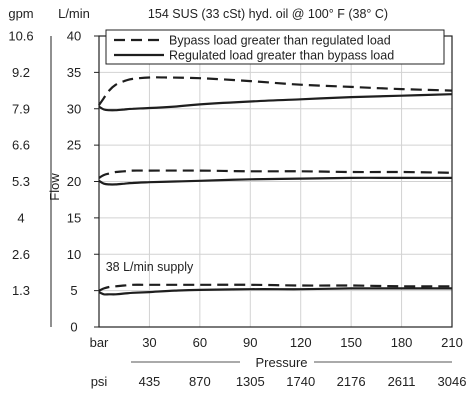 The image size is (476, 394). What do you see at coordinates (150, 267) in the screenshot?
I see `supply-annotation: 38 L/min supply` at bounding box center [150, 267].